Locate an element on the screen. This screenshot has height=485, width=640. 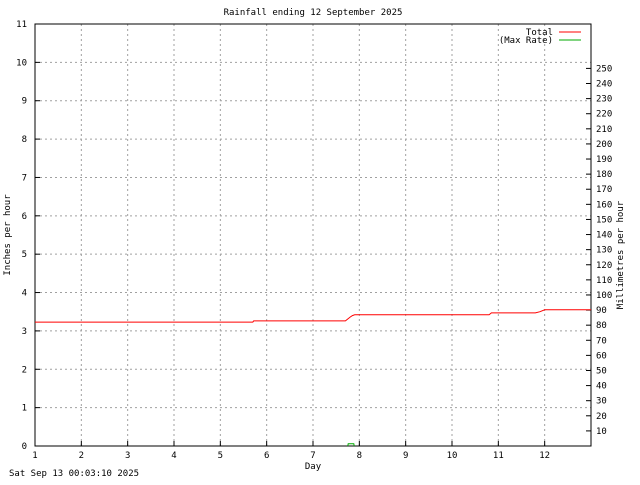
y2-tick-label: 180 is located at coordinates (604, 175).